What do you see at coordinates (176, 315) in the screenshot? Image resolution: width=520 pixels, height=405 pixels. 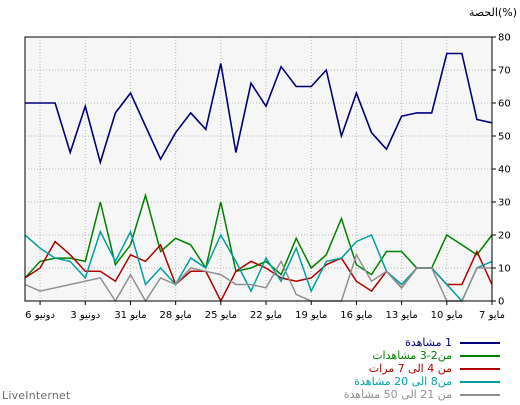 I see `x-tick-label: 28 مايو` at bounding box center [176, 315].